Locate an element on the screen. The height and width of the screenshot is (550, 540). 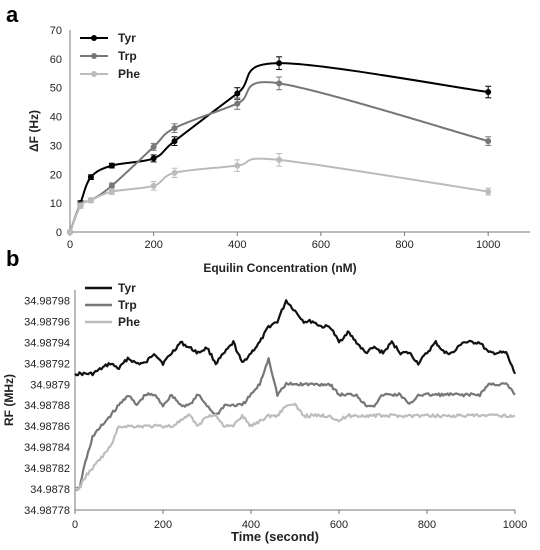
chart-a-y-axis-title: ΔF (Hz) is located at coordinates (34, 131).